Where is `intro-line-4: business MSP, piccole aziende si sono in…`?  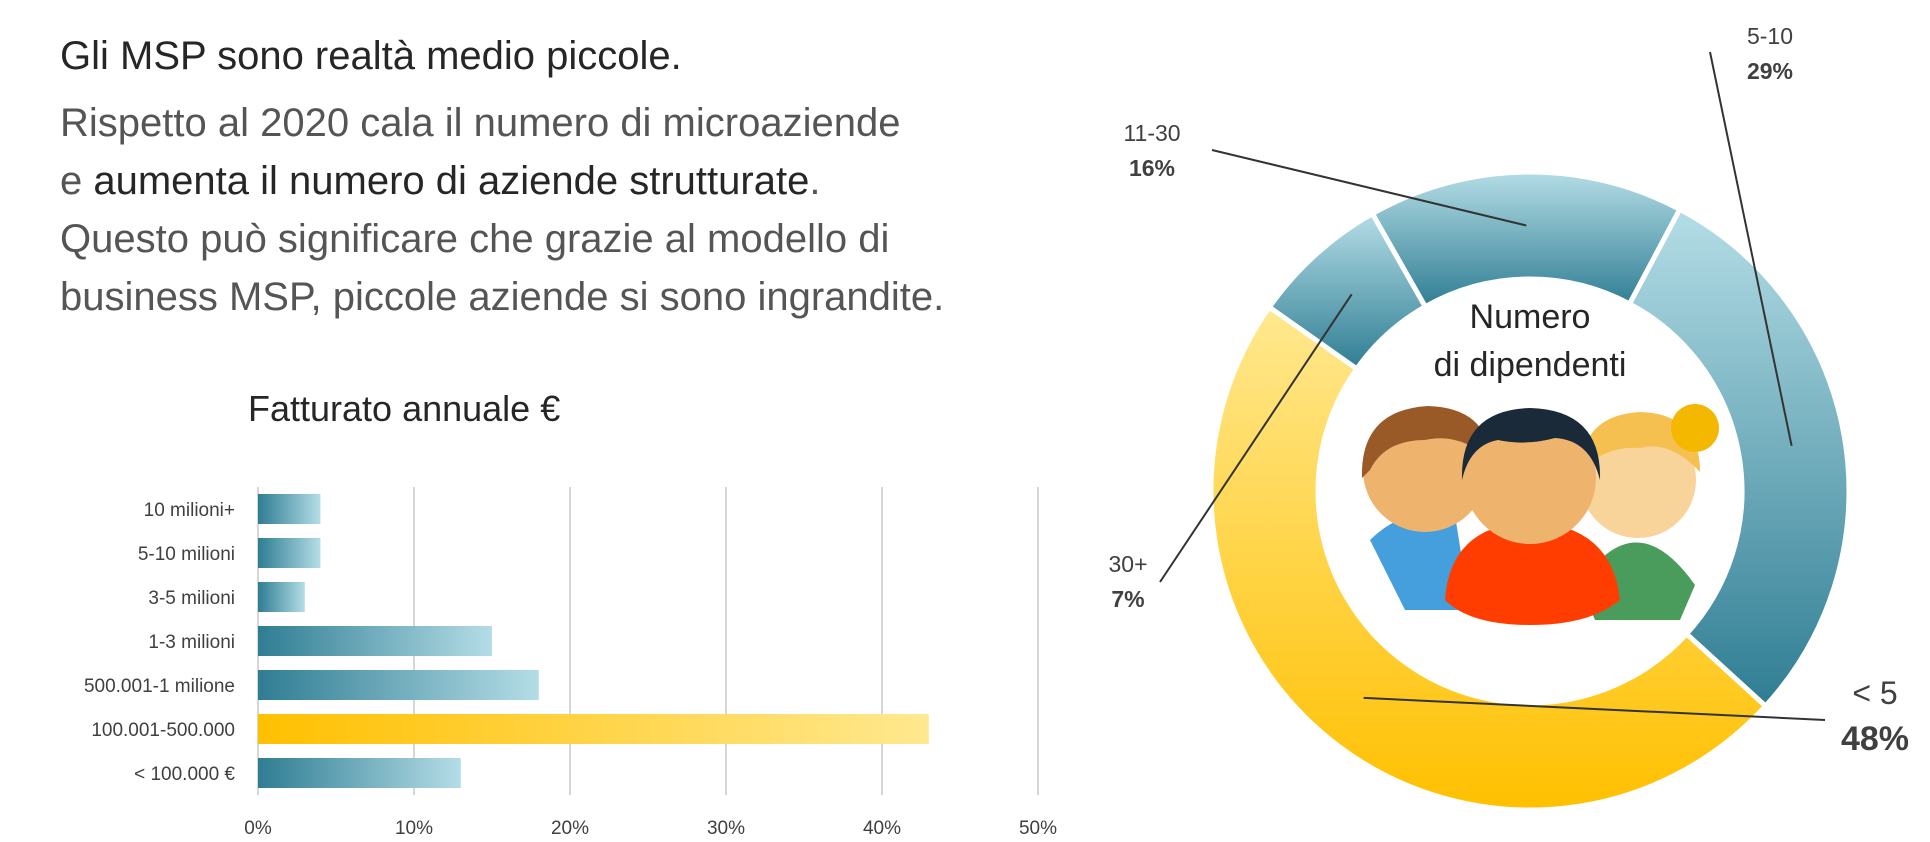
intro-line-4: business MSP, piccole aziende si sono in… is located at coordinates (502, 297).